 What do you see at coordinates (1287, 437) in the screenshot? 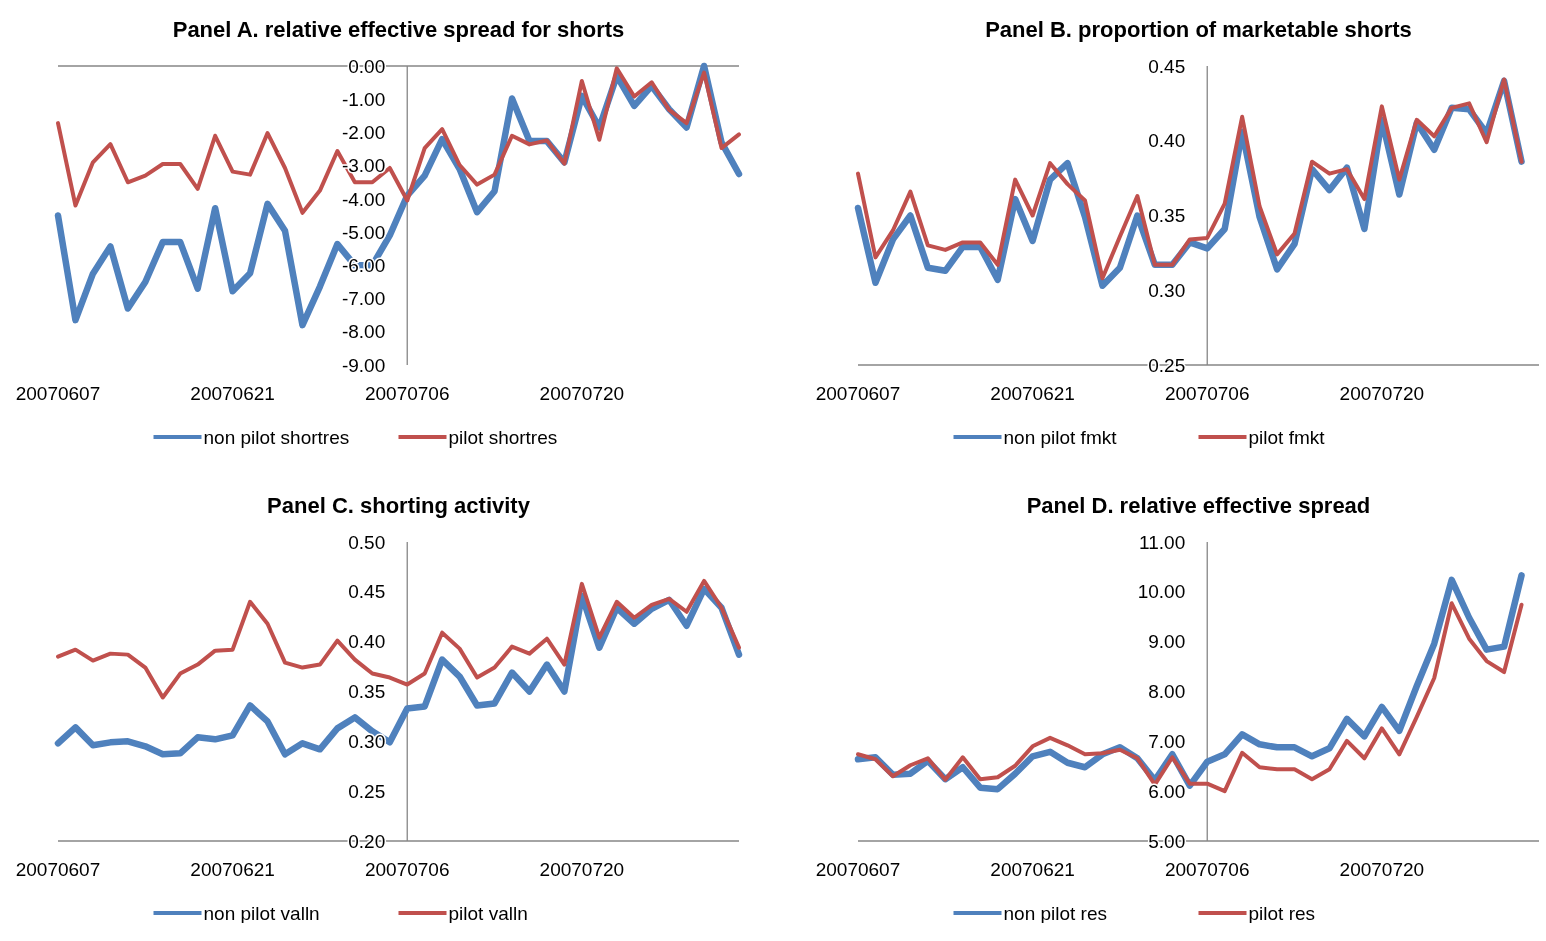
I see `legend-label: pilot fmkt` at bounding box center [1287, 437].